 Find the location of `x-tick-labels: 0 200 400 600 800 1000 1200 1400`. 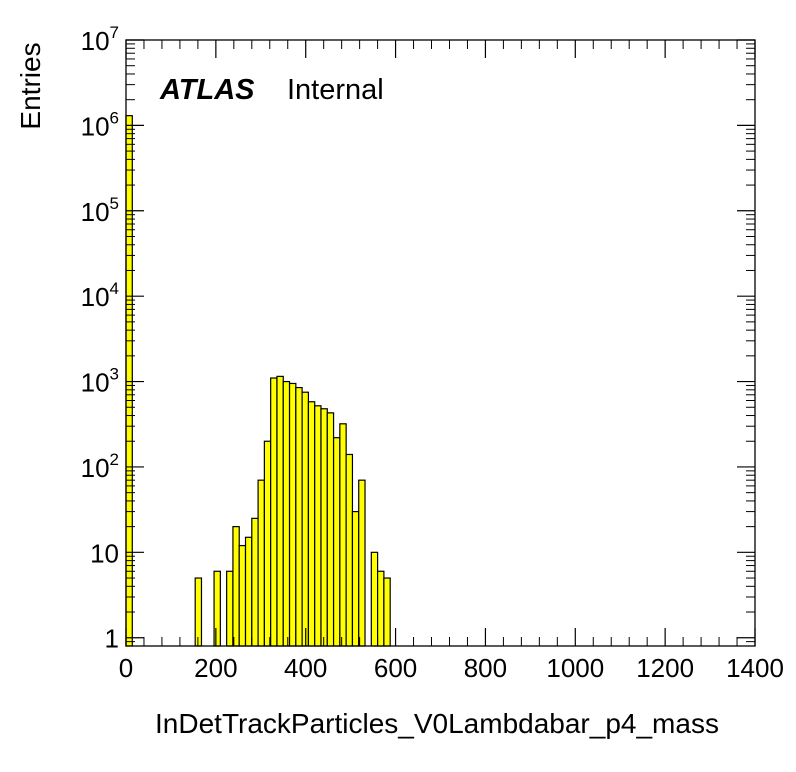

x-tick-labels: 0 200 400 600 800 1000 1200 1400 is located at coordinates (451, 668).